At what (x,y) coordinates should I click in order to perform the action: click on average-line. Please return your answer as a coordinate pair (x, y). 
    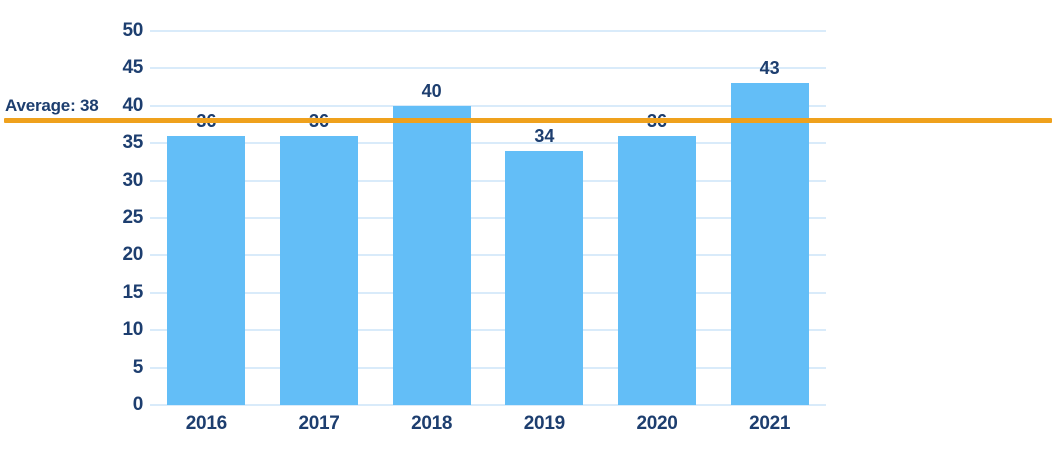
    Looking at the image, I should click on (528, 120).